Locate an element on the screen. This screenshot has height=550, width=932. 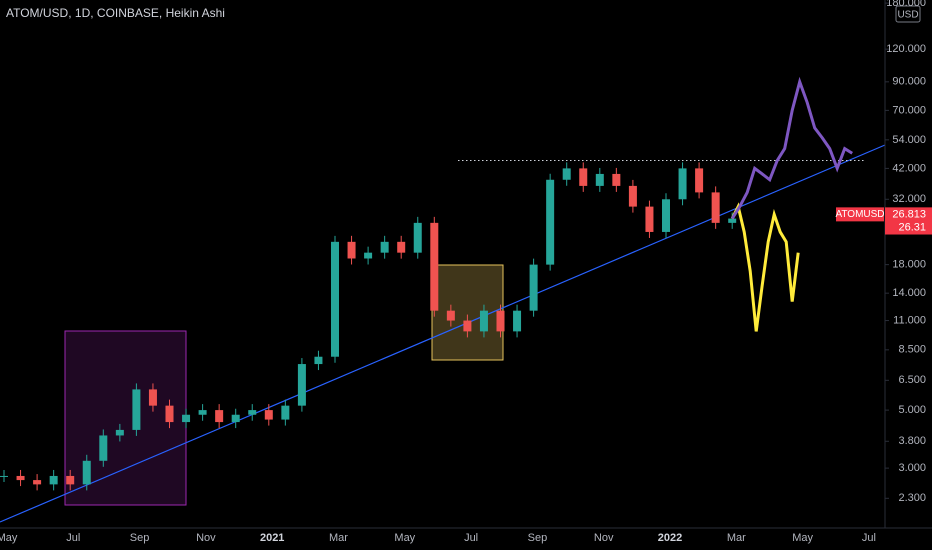
y-tick-label: 90.000 is located at coordinates (909, 82).